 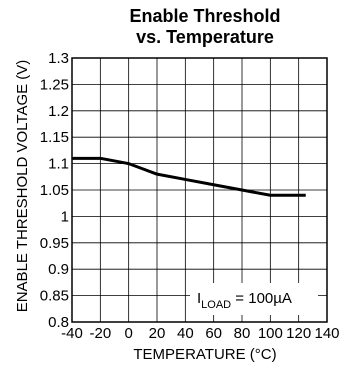 I want to click on annotation-prefix: I, so click(x=199, y=298).